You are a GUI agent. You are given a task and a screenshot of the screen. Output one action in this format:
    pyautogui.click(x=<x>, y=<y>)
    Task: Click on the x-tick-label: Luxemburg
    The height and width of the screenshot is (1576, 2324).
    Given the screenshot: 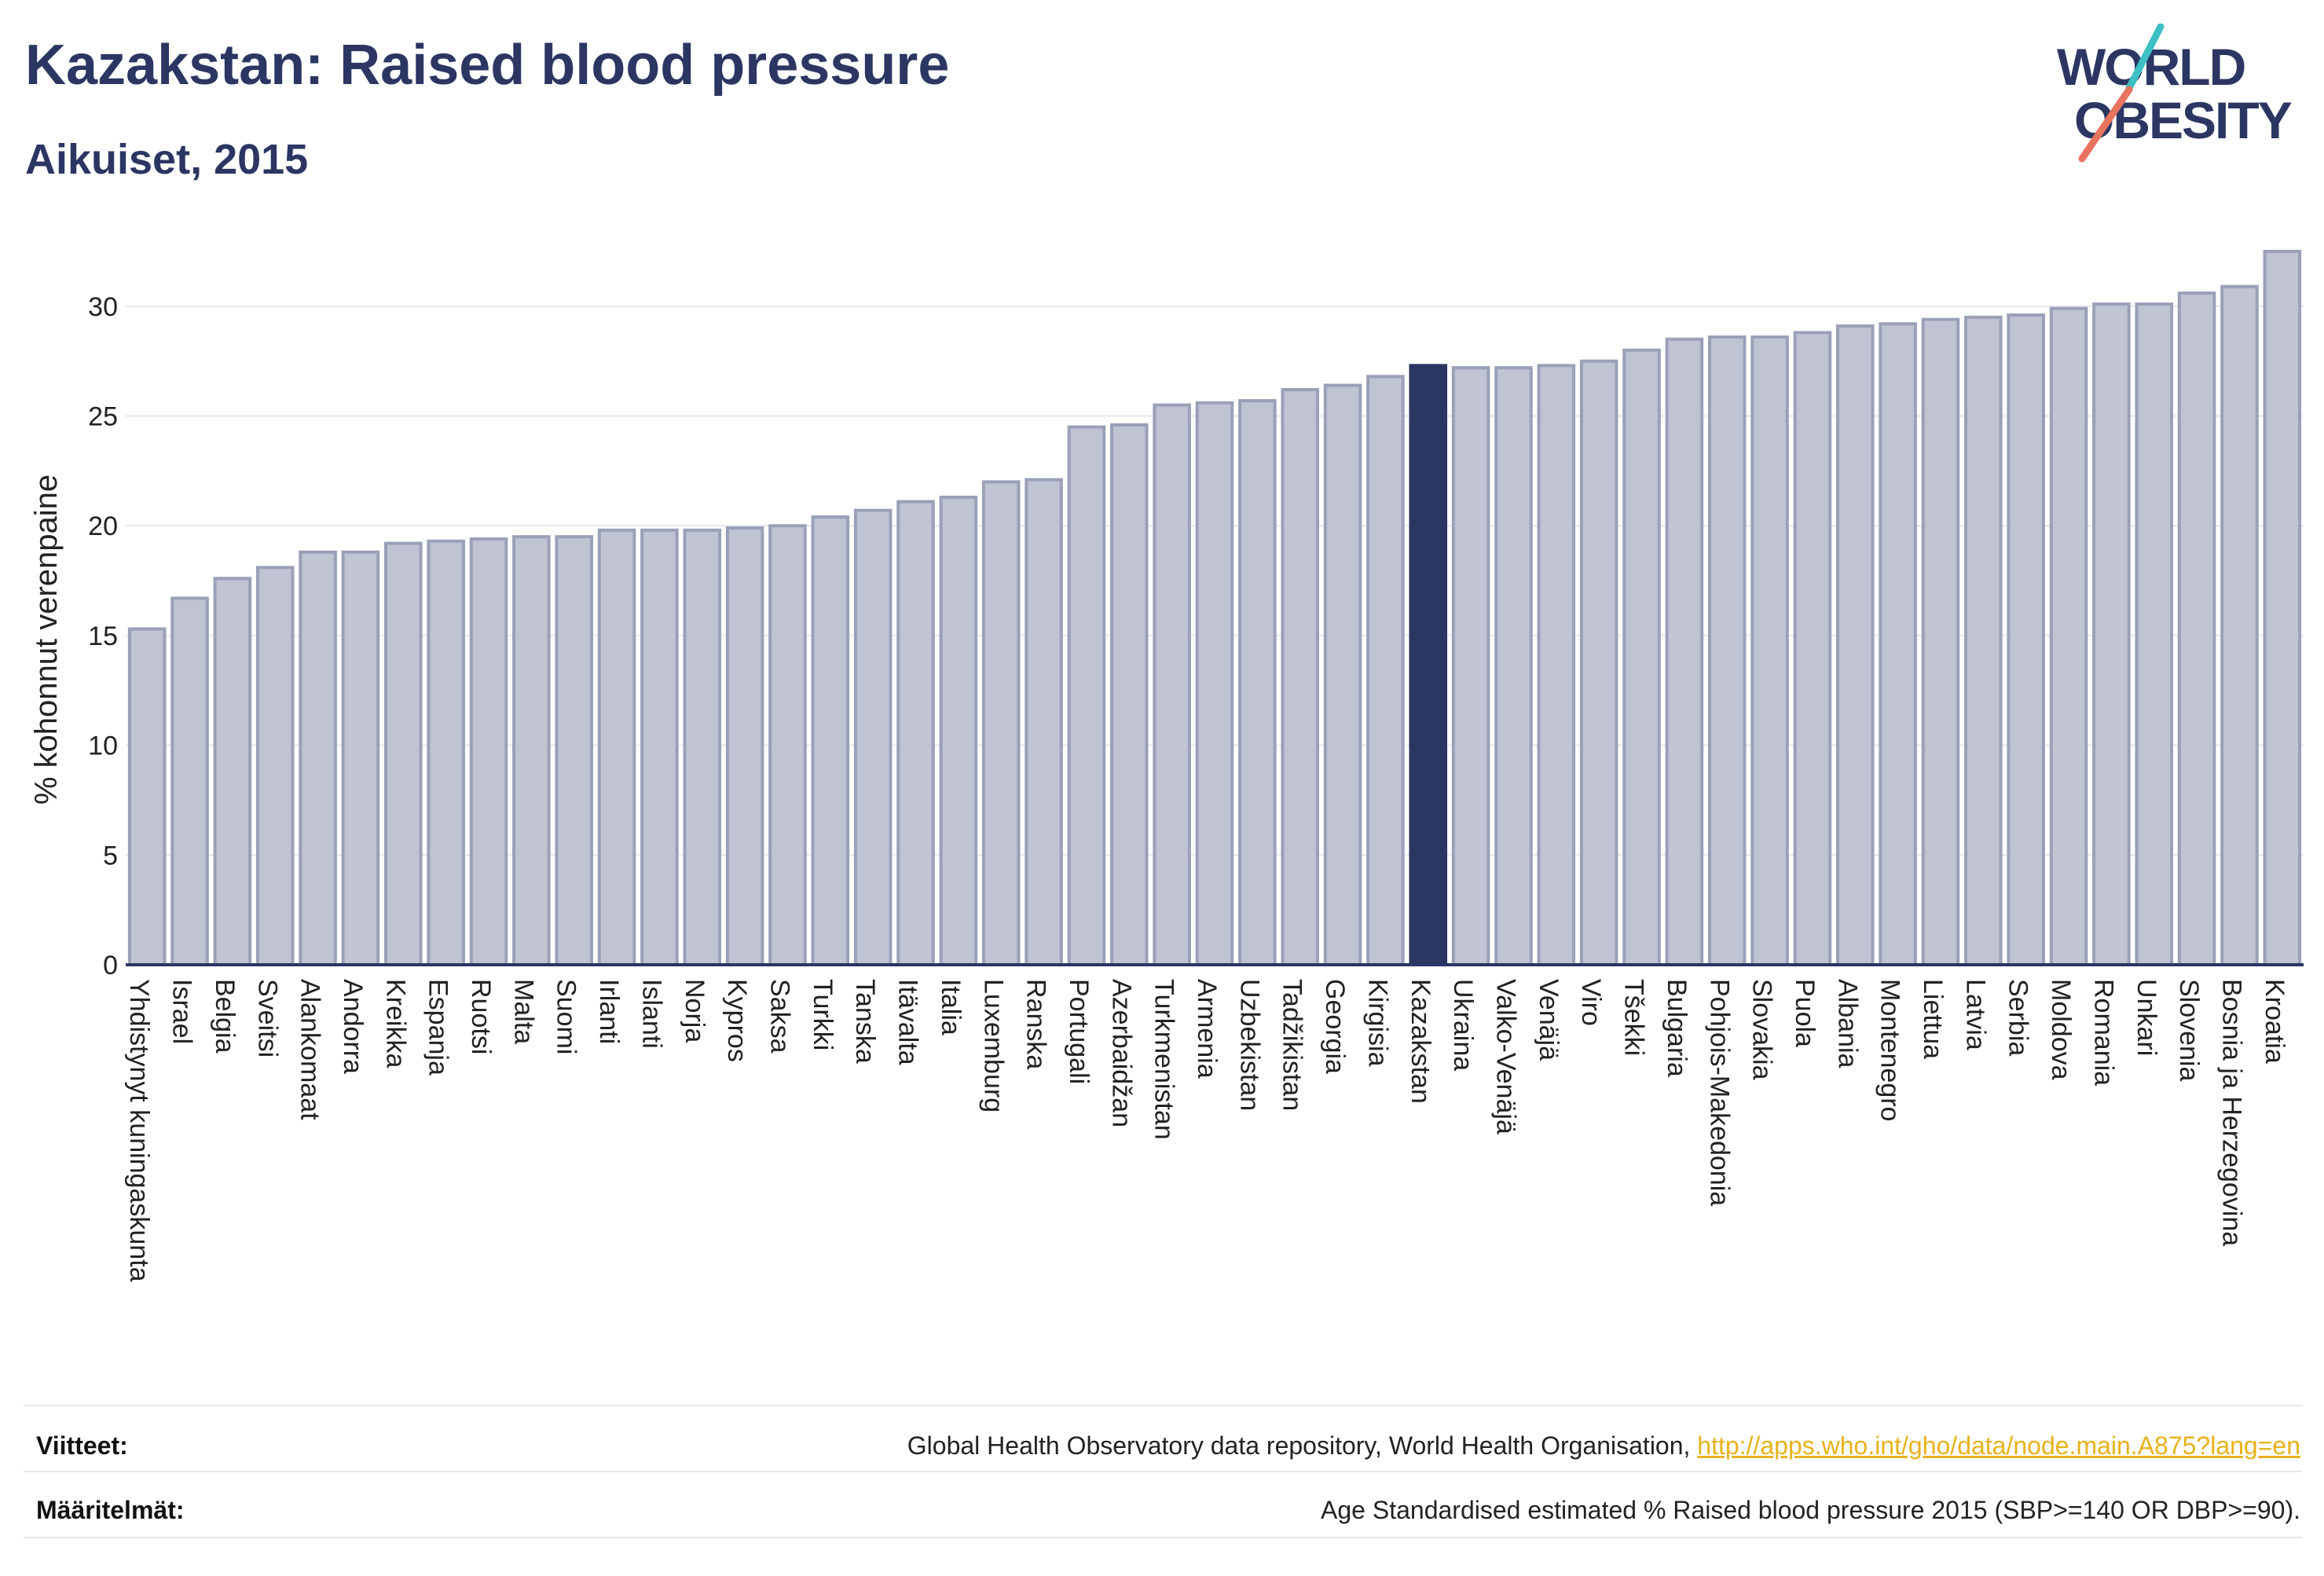 What is the action you would take?
    pyautogui.click(x=993, y=1045)
    